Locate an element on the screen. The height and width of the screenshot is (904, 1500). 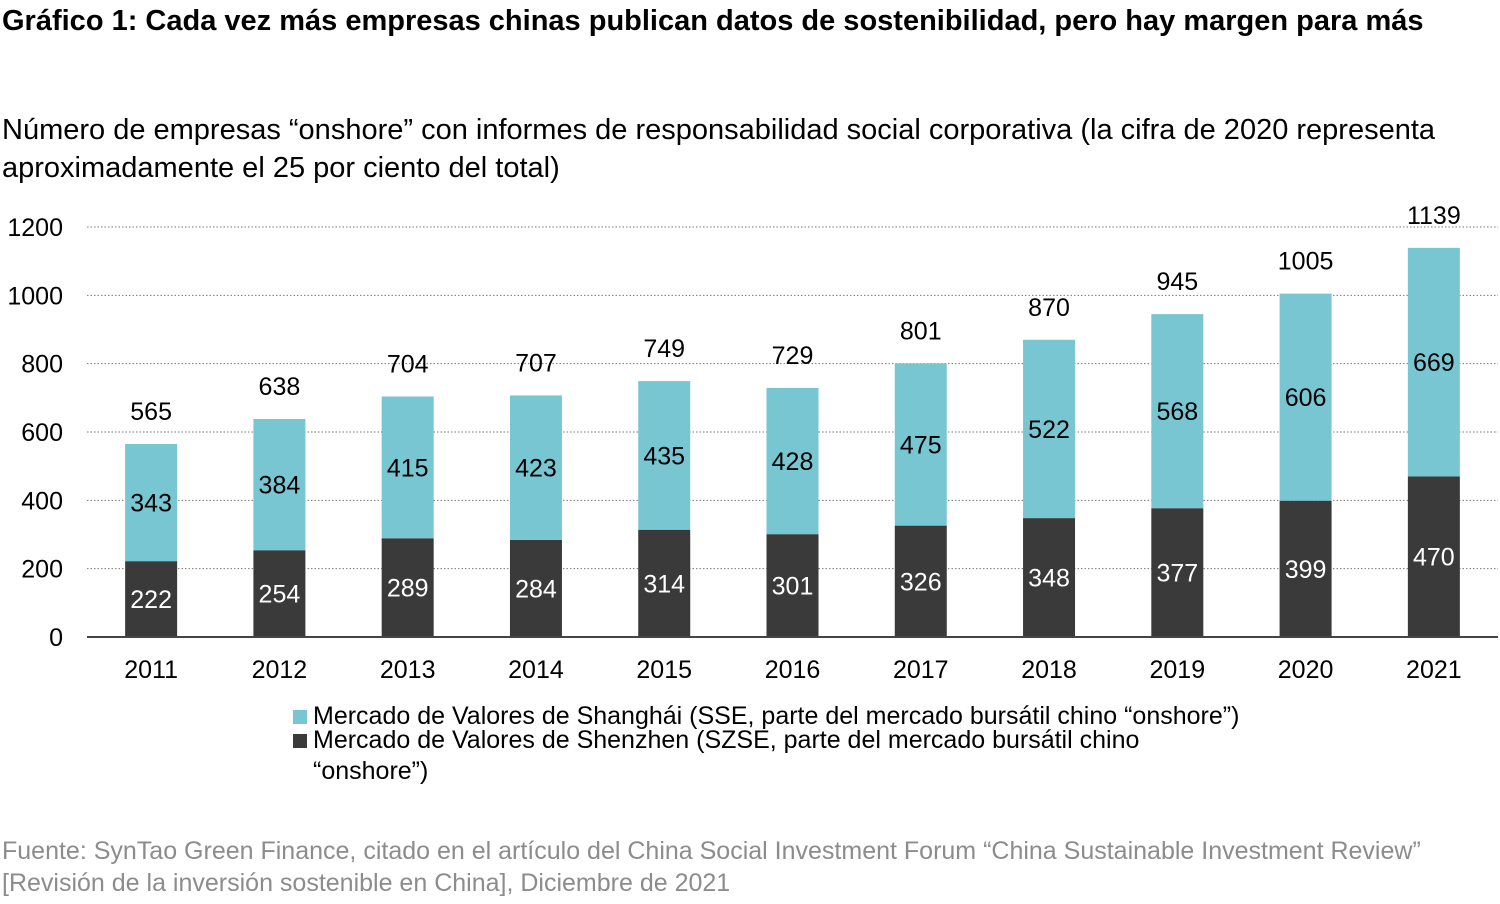
x-tick-label: 2020 is located at coordinates (1306, 670).